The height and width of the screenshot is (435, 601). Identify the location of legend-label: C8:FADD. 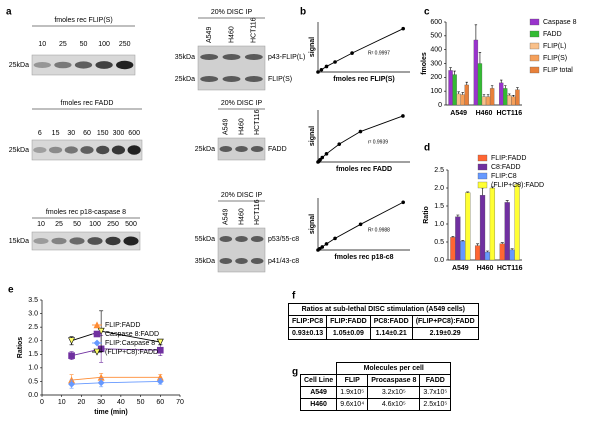
(506, 167).